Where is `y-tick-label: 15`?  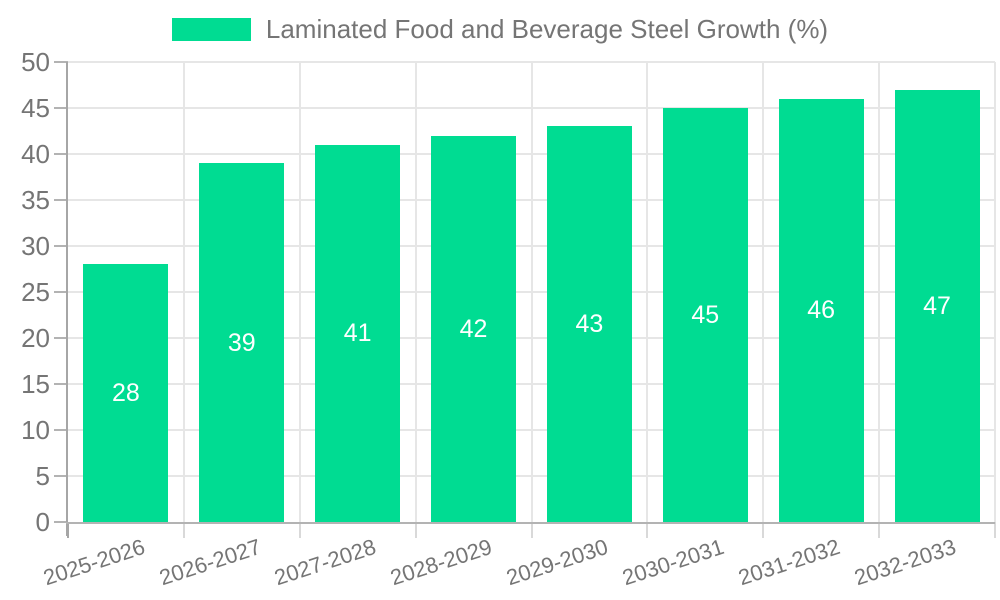
y-tick-label: 15 is located at coordinates (35, 384).